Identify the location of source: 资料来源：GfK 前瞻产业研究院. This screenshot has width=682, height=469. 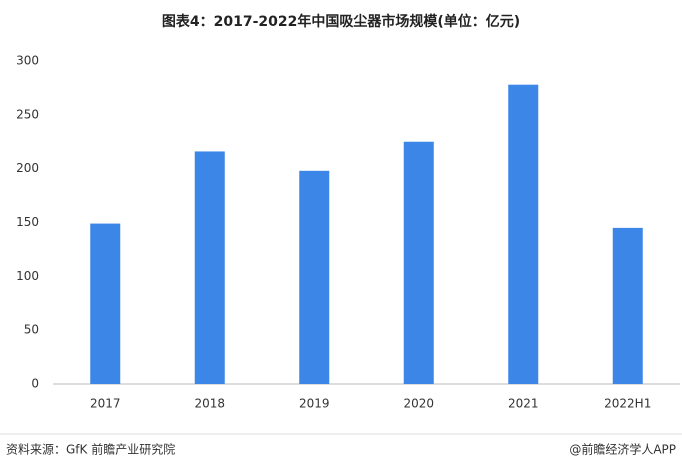
(90, 449).